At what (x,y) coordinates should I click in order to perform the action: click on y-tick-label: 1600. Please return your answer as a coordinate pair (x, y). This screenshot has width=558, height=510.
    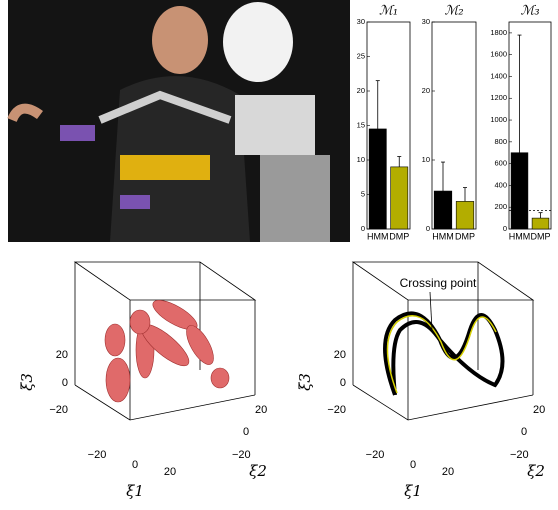
    Looking at the image, I should click on (498, 54).